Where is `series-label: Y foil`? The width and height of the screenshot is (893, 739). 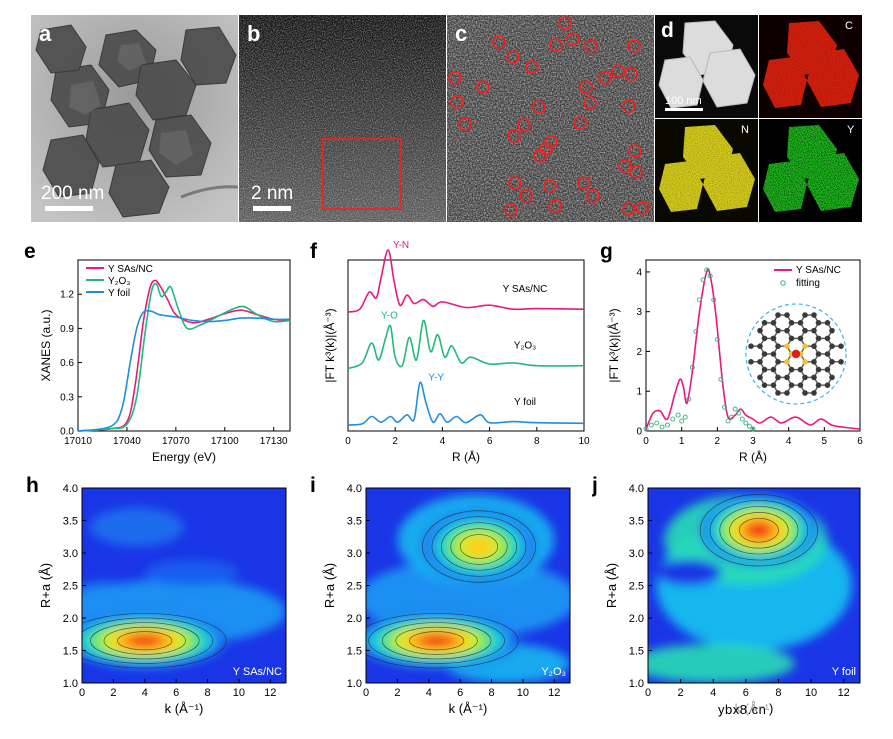
series-label: Y foil is located at coordinates (525, 402).